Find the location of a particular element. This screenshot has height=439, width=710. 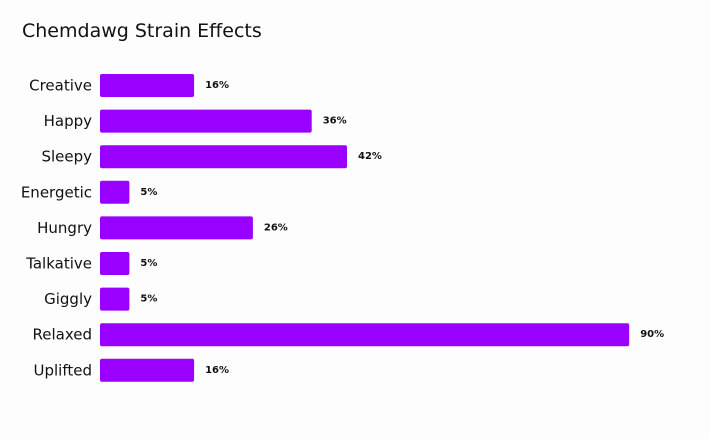

category-label-uplifted: Uplifted is located at coordinates (63, 370).